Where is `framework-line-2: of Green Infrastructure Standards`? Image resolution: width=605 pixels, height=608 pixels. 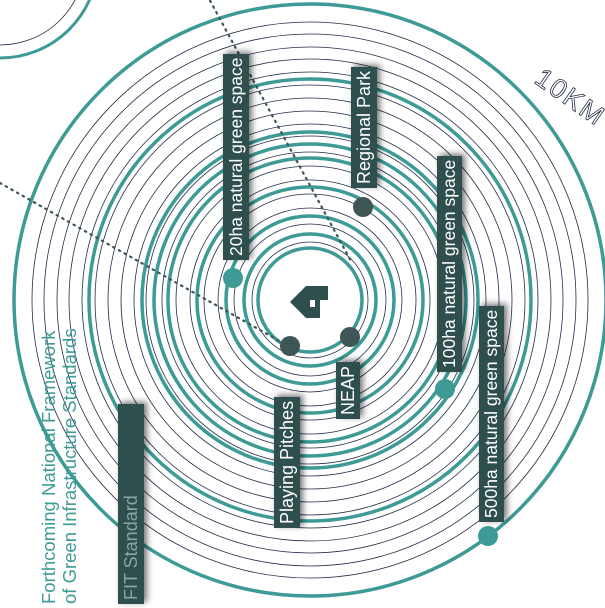 framework-line-2: of Green Infrastructure Standards is located at coordinates (70, 466).